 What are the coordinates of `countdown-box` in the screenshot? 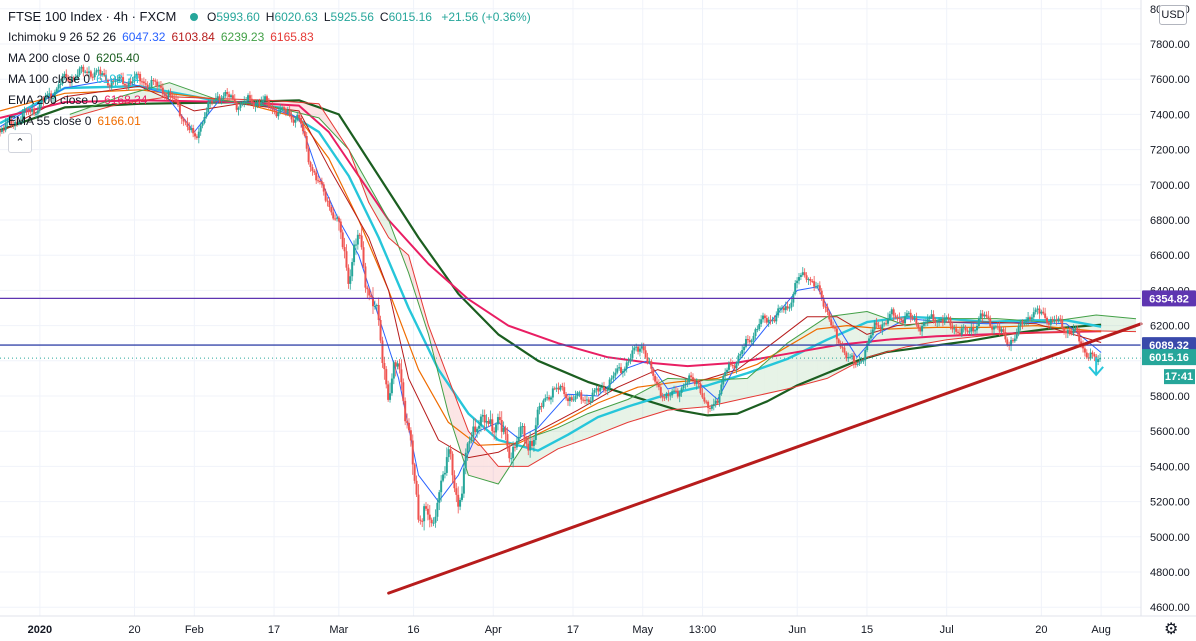 It's located at (1179, 377).